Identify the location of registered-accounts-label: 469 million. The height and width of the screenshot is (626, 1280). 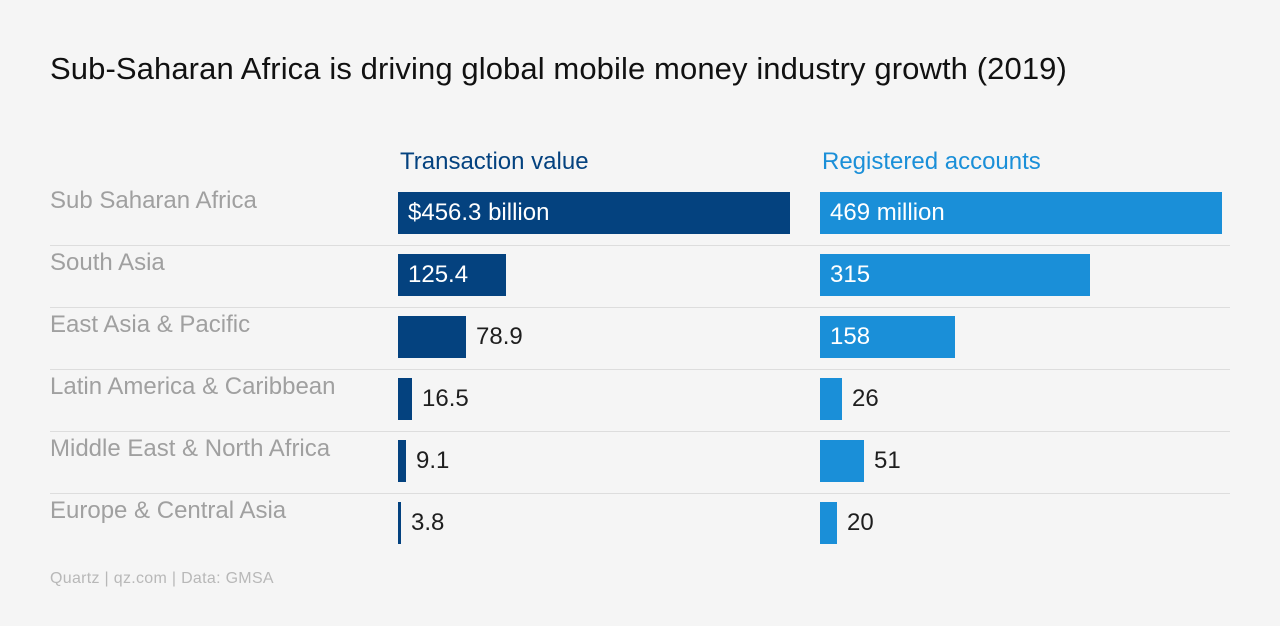
(887, 212).